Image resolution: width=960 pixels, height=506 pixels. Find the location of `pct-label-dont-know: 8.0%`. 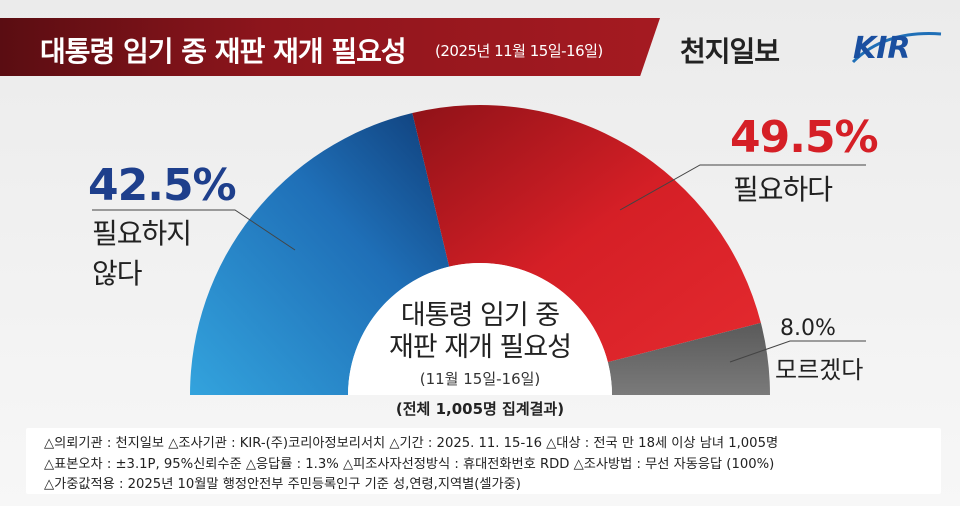

pct-label-dont-know: 8.0% is located at coordinates (808, 328).